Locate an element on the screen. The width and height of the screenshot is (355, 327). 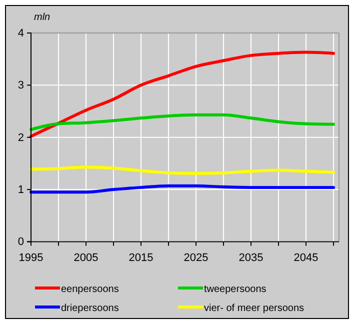
x-tick-label: 2025 is located at coordinates (196, 258).